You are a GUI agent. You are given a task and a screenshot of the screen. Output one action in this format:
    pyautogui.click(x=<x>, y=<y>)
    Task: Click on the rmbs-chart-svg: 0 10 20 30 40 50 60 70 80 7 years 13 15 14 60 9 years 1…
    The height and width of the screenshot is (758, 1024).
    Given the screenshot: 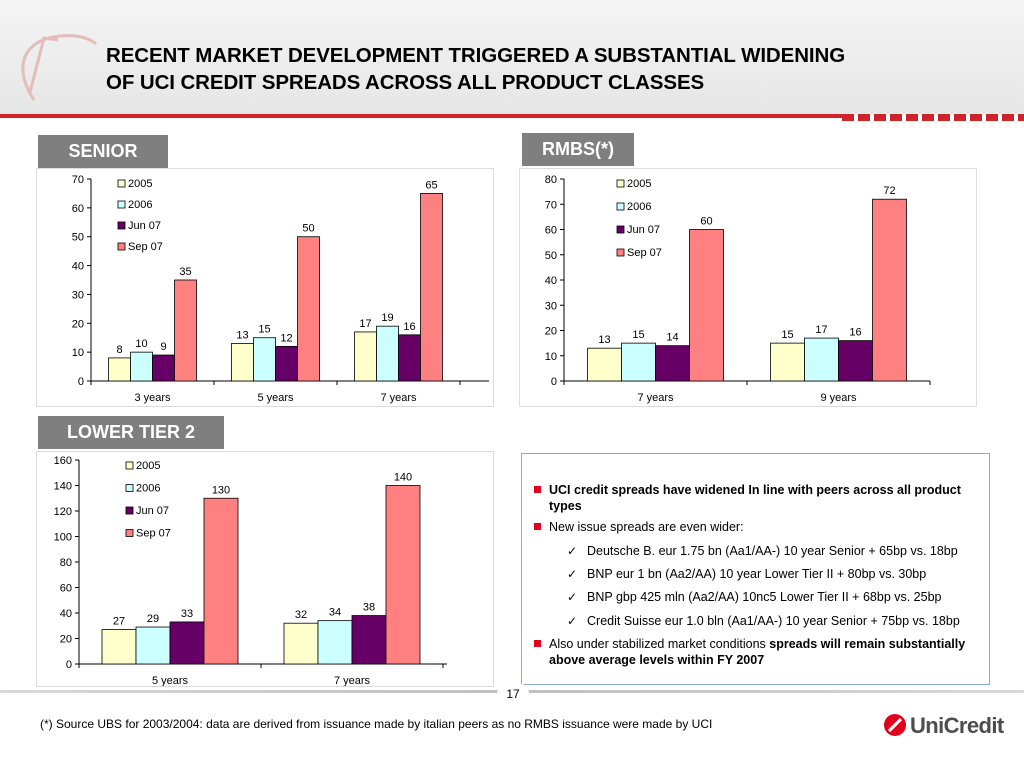 What is the action you would take?
    pyautogui.click(x=738, y=289)
    